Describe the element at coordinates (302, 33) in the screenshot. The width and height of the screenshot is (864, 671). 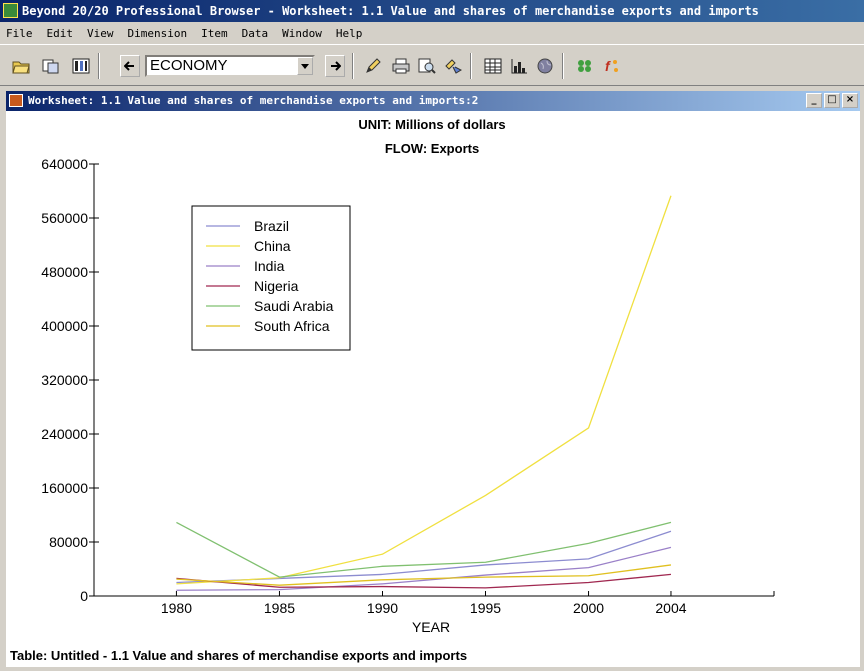
I see `menu-window: Window` at that location.